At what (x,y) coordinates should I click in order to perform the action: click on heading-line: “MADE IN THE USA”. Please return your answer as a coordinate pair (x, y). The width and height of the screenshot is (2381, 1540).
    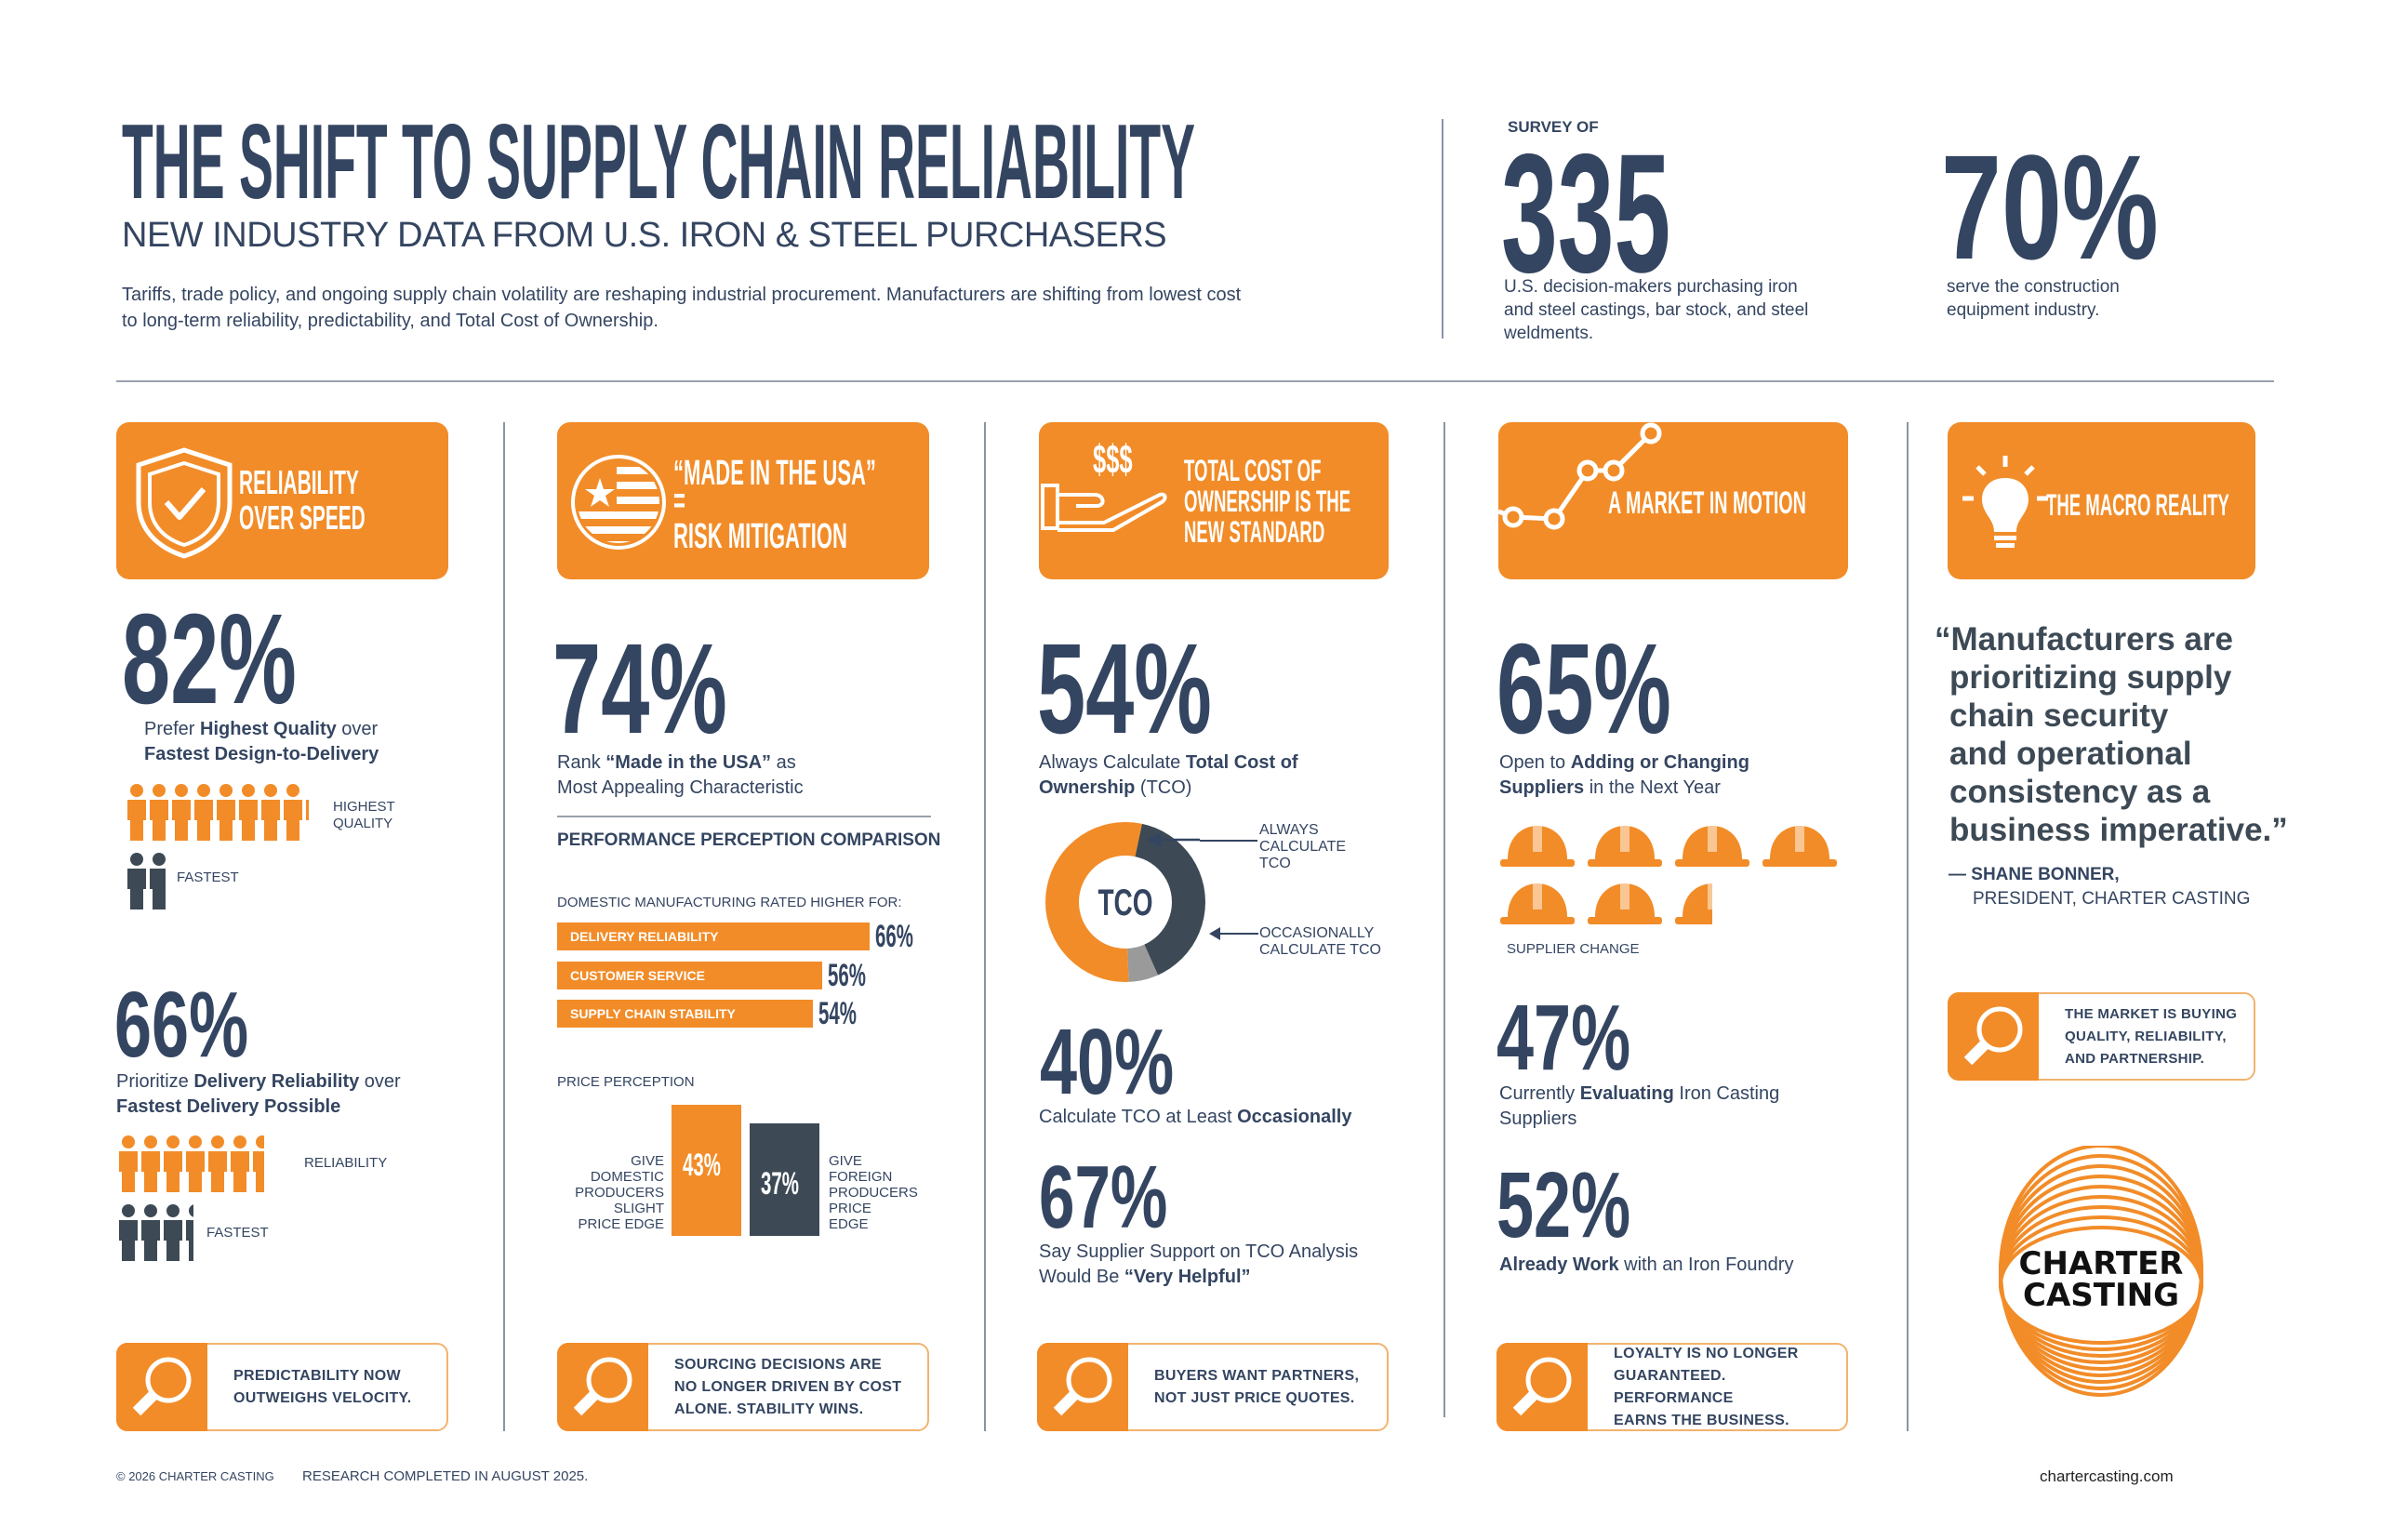
    Looking at the image, I should click on (774, 473).